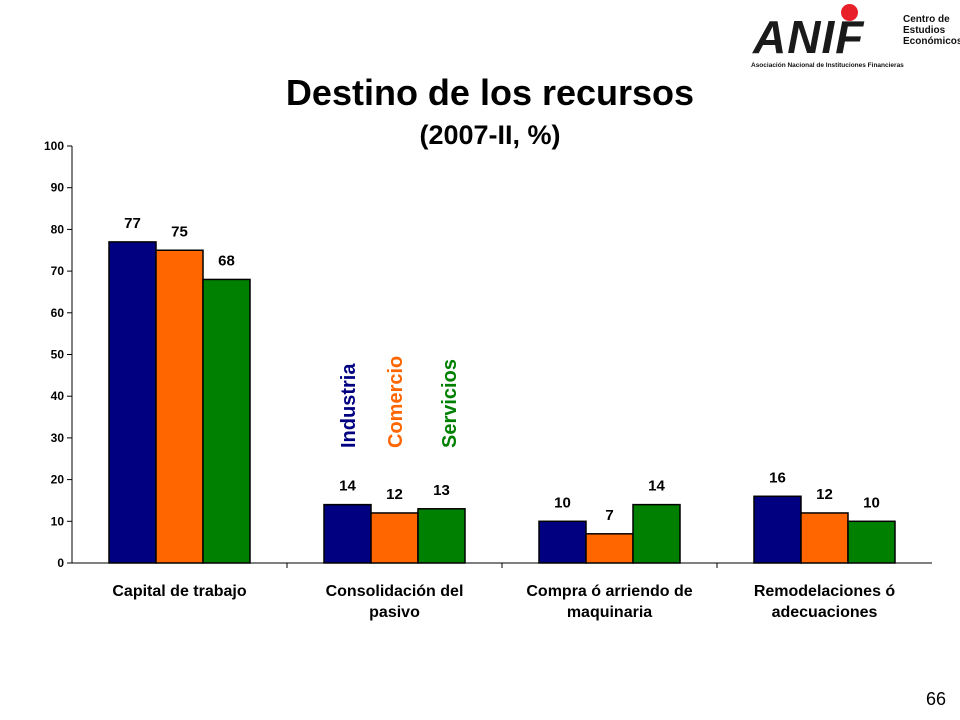  I want to click on x-category-label: Remodelaciones ó, so click(825, 591).